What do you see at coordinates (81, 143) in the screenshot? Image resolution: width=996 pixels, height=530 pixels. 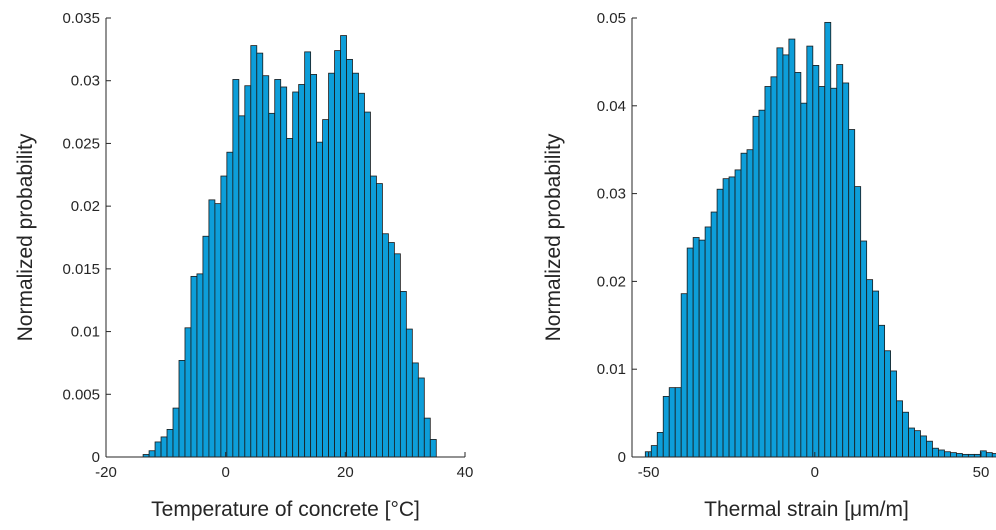 I see `temperature-y-tick-label: 0.025` at bounding box center [81, 143].